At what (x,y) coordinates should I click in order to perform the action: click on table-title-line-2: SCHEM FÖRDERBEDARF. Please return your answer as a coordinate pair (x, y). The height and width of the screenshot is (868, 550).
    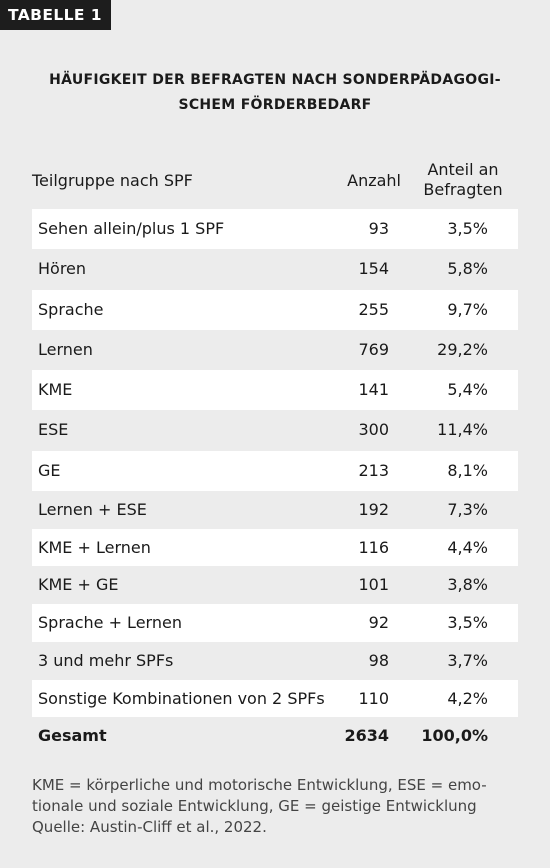
    Looking at the image, I should click on (275, 105).